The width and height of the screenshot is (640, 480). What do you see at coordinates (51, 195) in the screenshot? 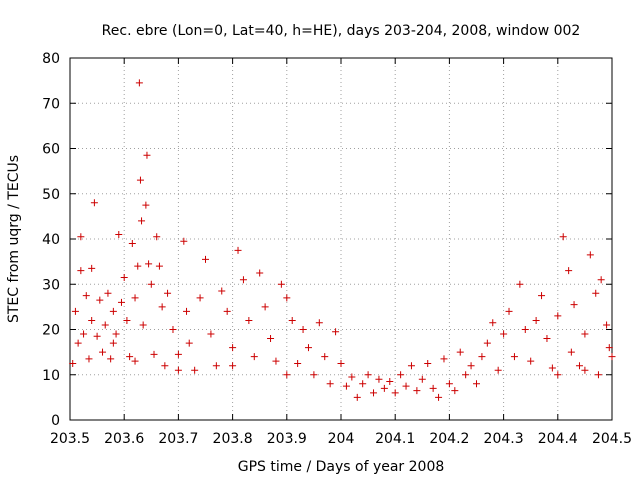
I see `y-tick-label: 50` at bounding box center [51, 195].